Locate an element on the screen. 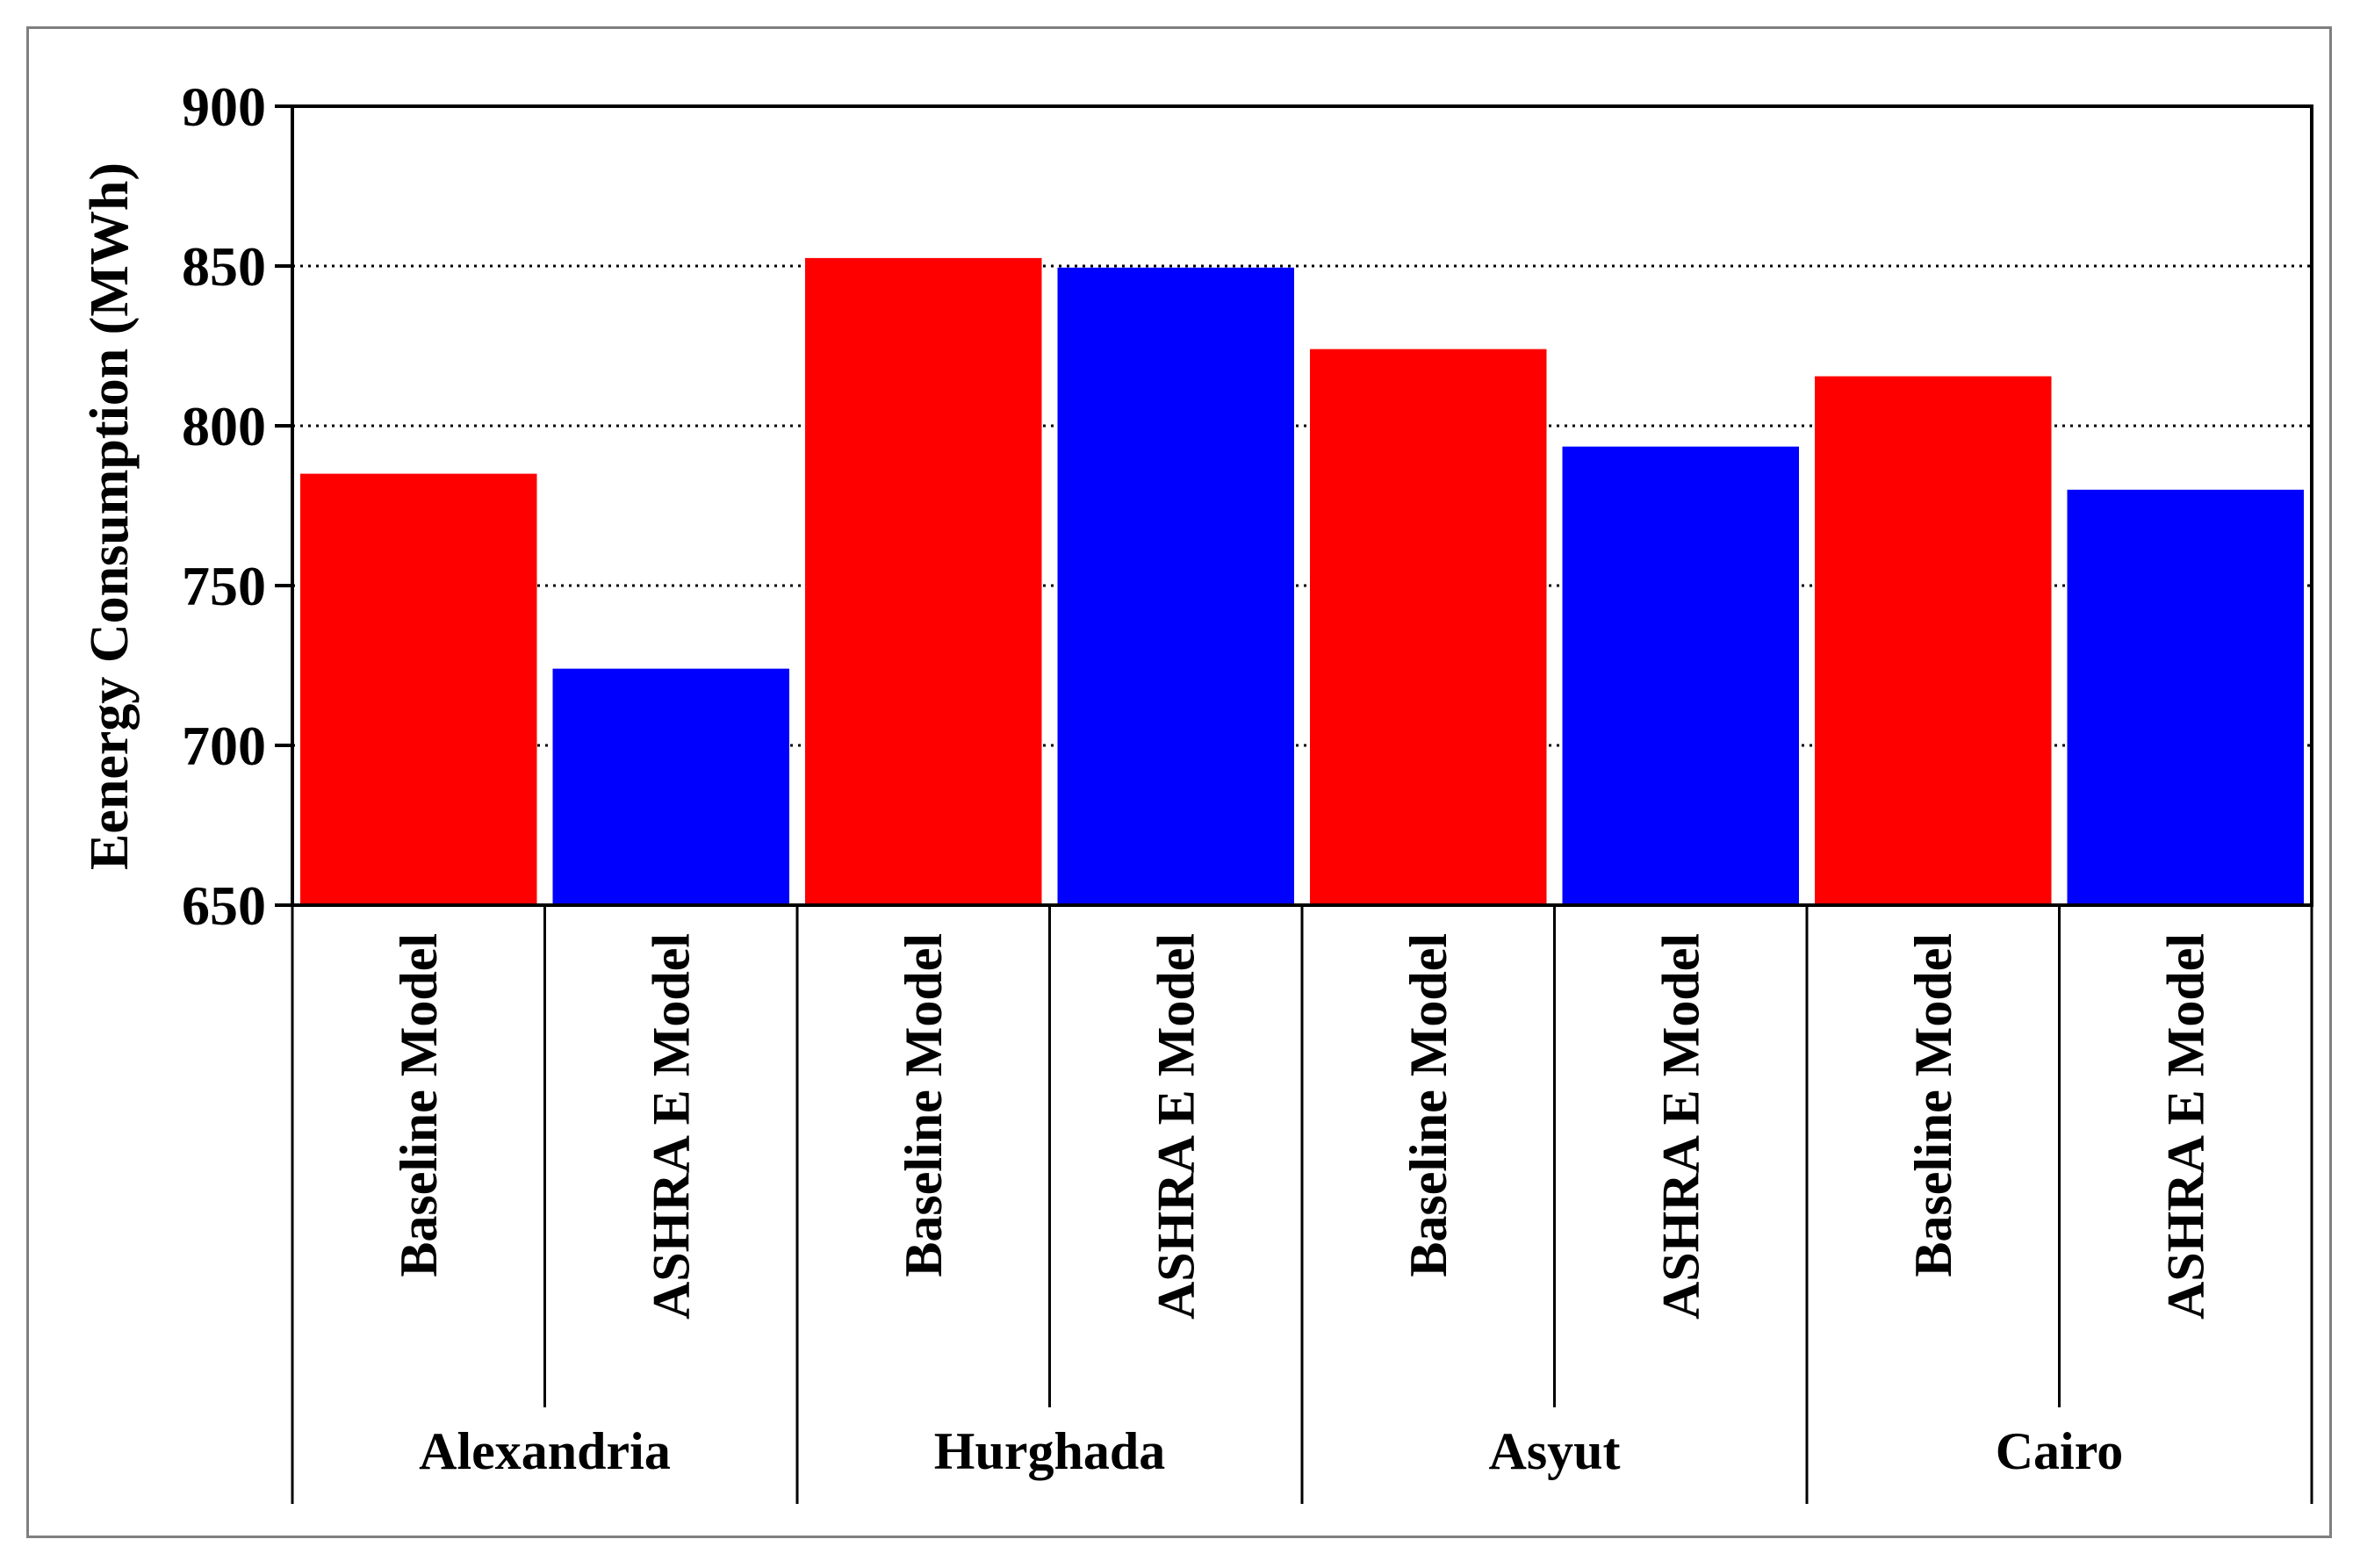 The width and height of the screenshot is (2360, 1568). y-tick-label-700: 700 is located at coordinates (224, 746).